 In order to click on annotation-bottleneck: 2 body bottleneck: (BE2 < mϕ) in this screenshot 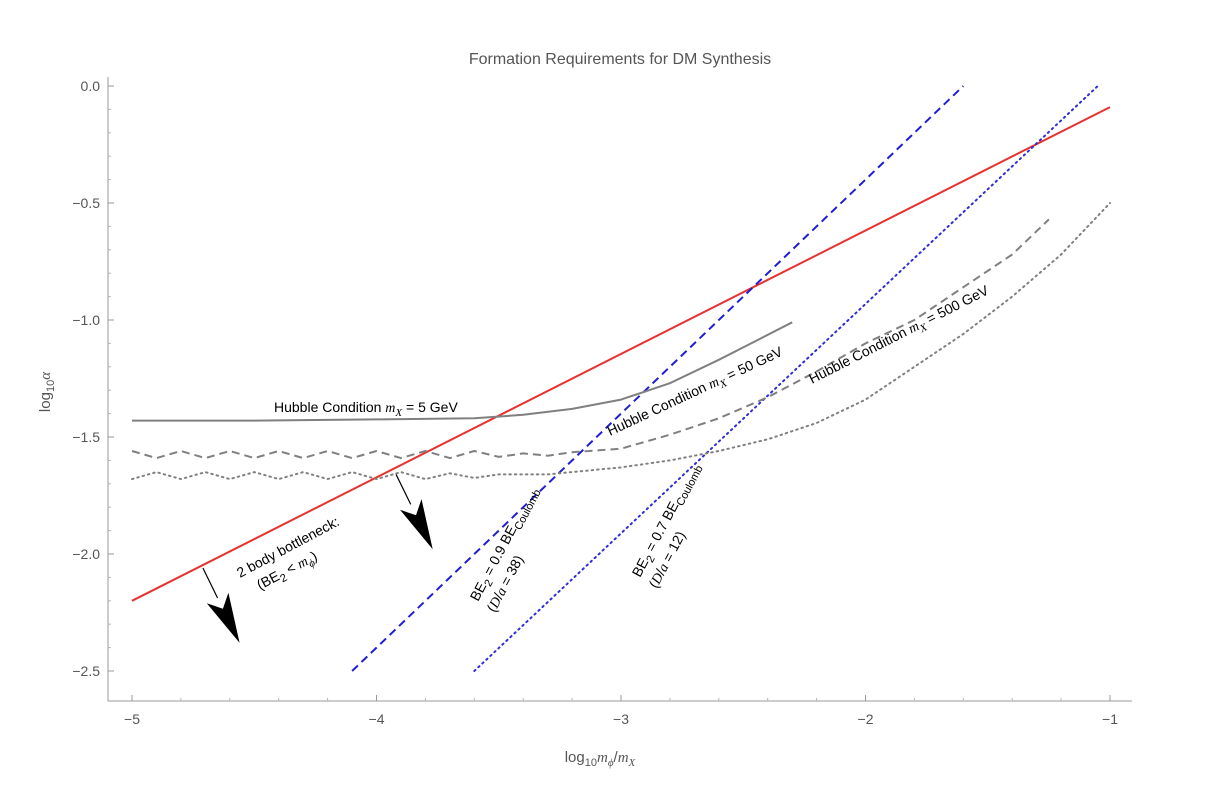, I will do `click(288, 553)`.